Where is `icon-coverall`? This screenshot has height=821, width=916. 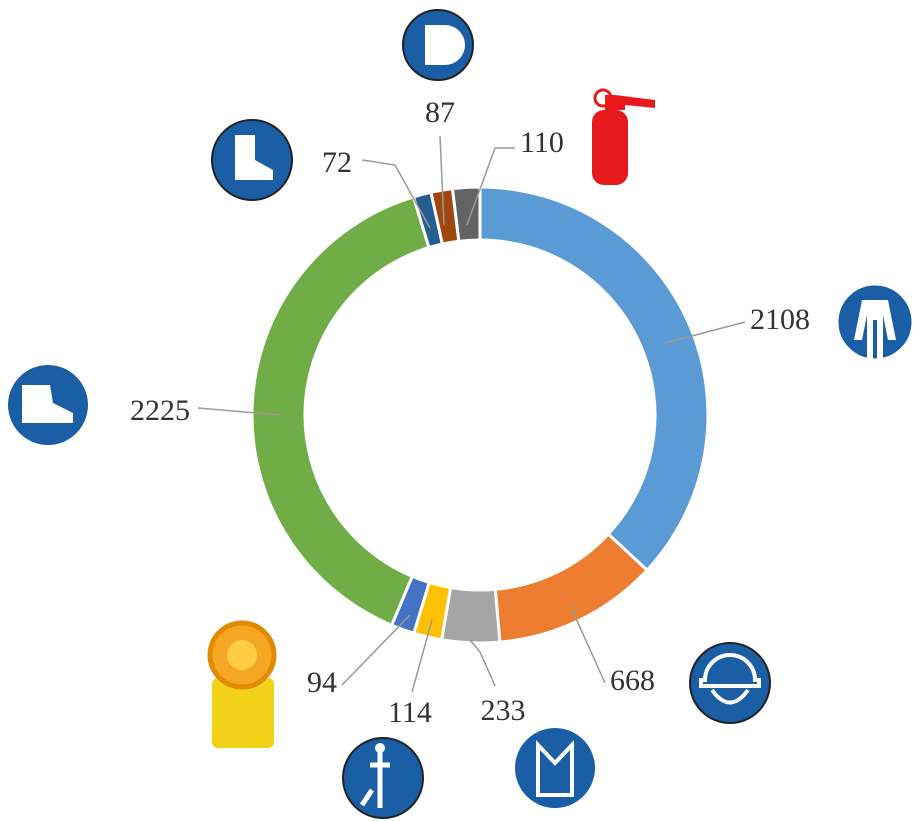 icon-coverall is located at coordinates (875, 322).